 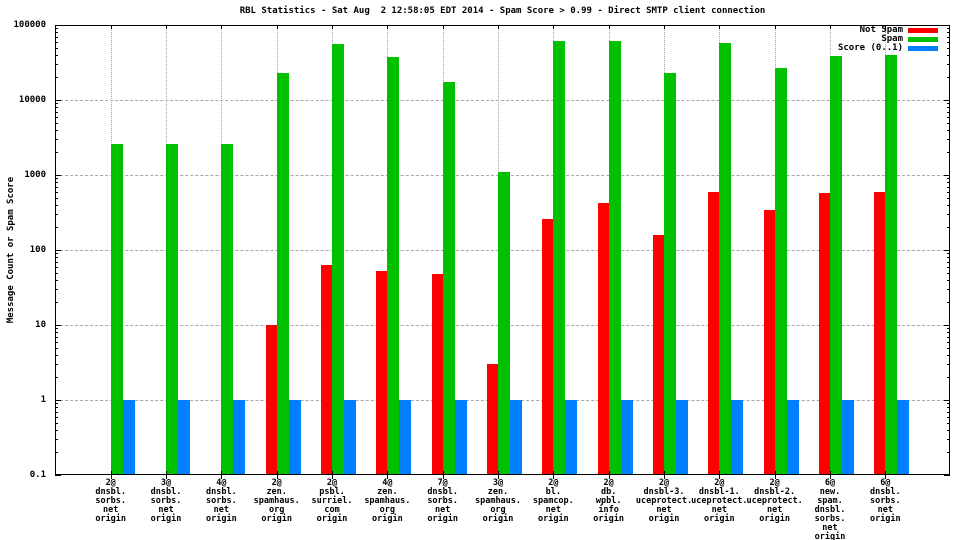 I want to click on bar-score-0-1--13, so click(x=847, y=437).